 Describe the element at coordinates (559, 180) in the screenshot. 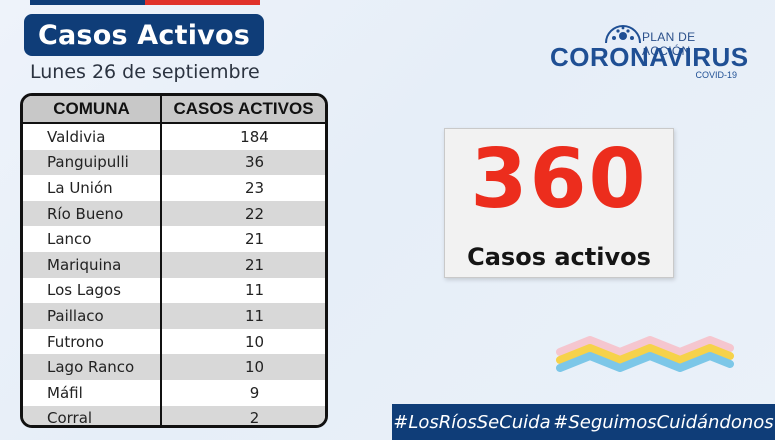

I see `total-cases-number: 360` at that location.